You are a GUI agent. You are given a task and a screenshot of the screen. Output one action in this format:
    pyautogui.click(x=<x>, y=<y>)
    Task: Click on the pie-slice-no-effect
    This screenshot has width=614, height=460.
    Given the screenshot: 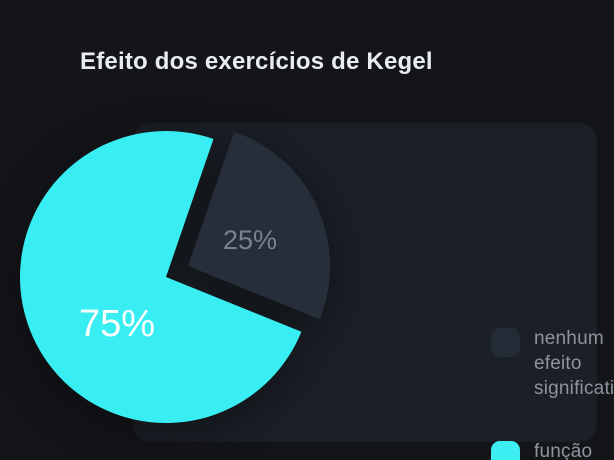 What is the action you would take?
    pyautogui.click(x=259, y=225)
    